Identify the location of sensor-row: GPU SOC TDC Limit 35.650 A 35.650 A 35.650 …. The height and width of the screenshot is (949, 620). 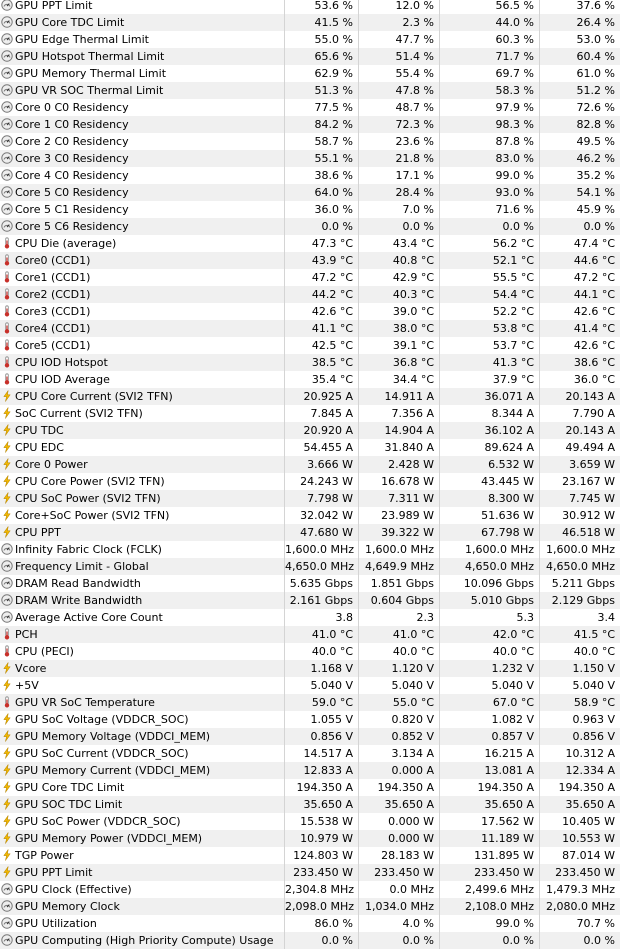
(310, 804).